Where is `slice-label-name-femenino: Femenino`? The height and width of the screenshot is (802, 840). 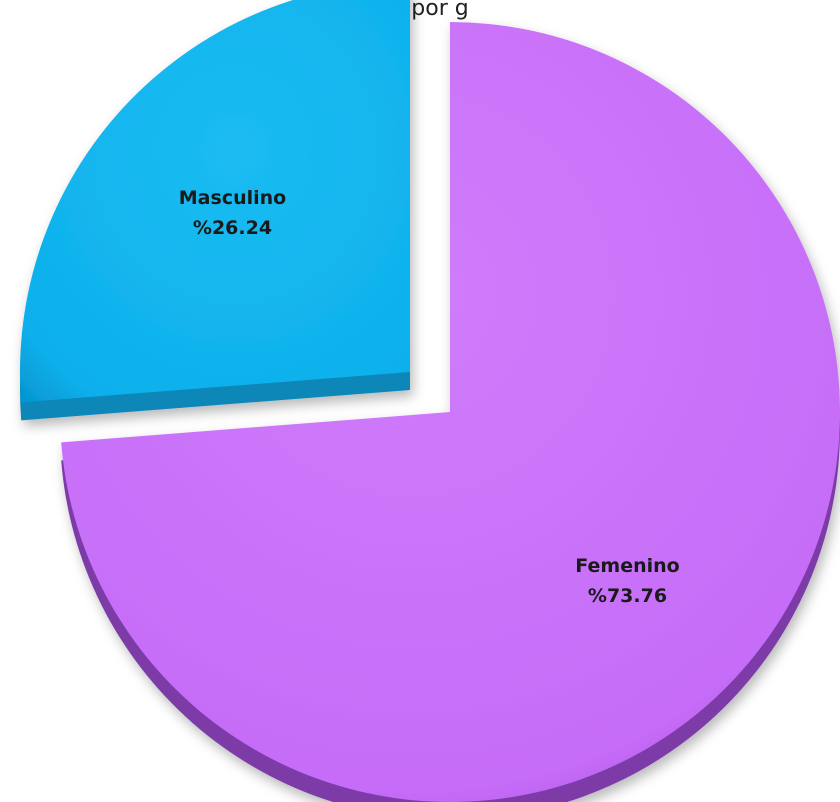 slice-label-name-femenino: Femenino is located at coordinates (627, 566).